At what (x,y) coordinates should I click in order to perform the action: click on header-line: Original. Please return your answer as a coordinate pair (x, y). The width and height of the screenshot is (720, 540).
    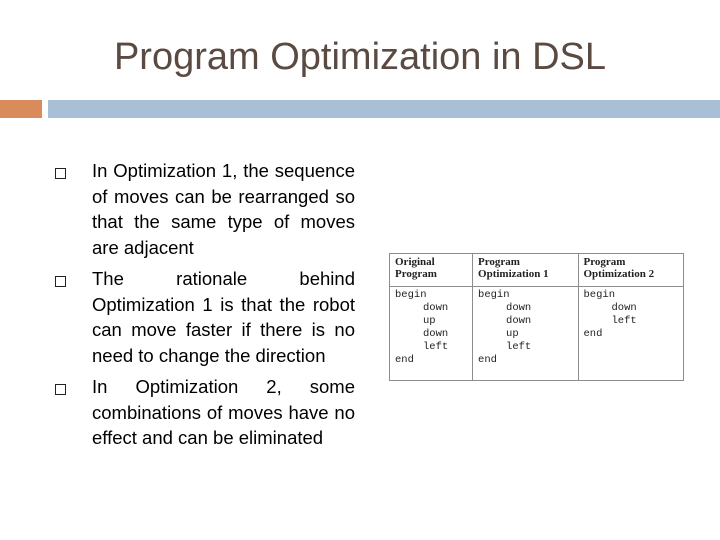
    Looking at the image, I should click on (415, 262).